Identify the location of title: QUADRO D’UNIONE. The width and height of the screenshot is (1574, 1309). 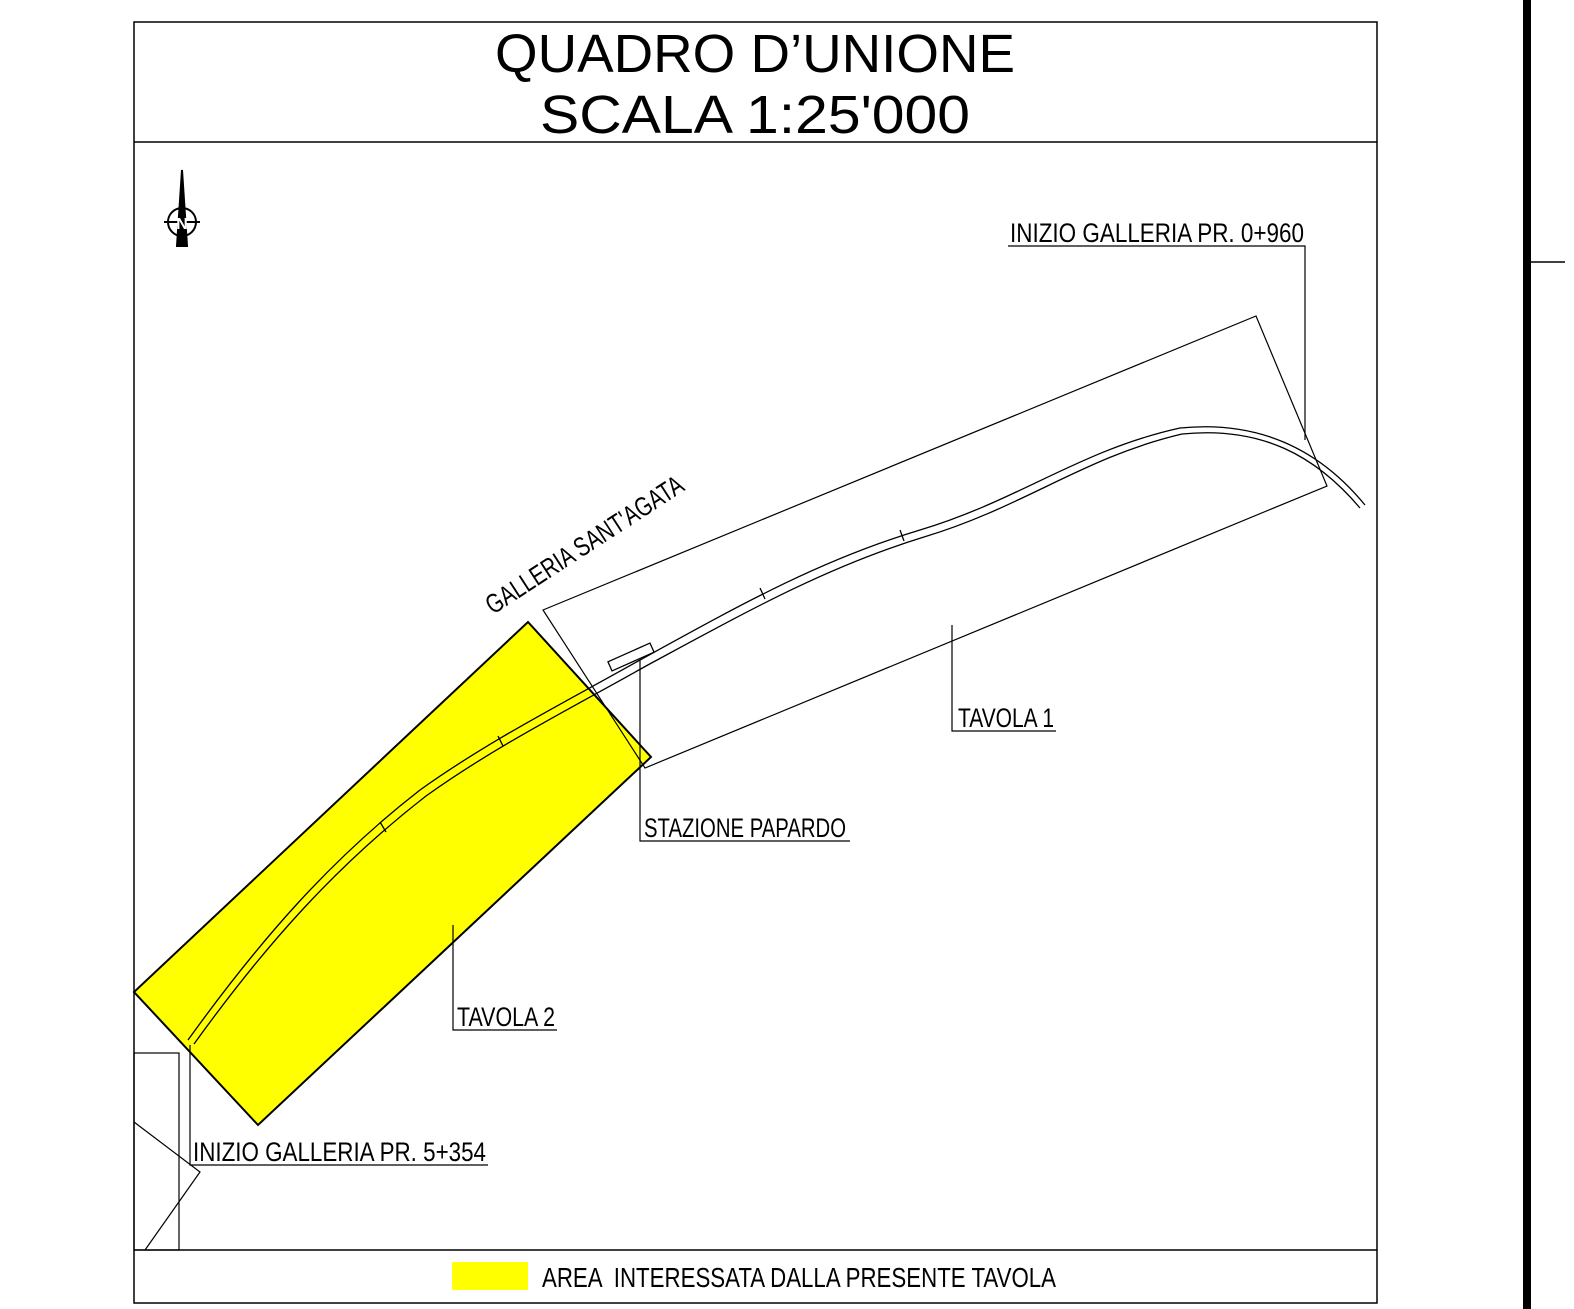
(755, 54).